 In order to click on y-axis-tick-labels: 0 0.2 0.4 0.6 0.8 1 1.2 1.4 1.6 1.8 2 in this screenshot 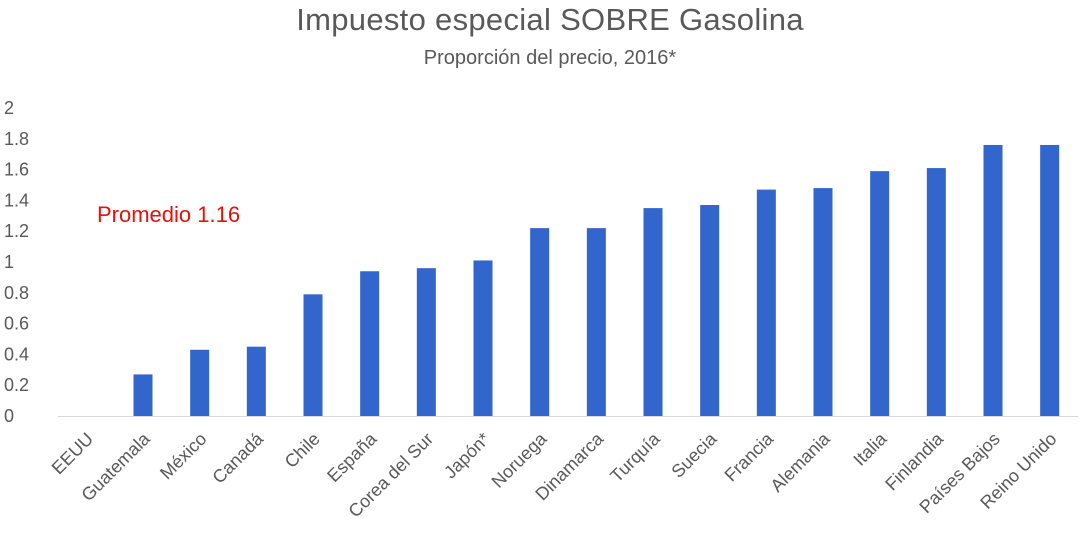, I will do `click(16, 262)`.